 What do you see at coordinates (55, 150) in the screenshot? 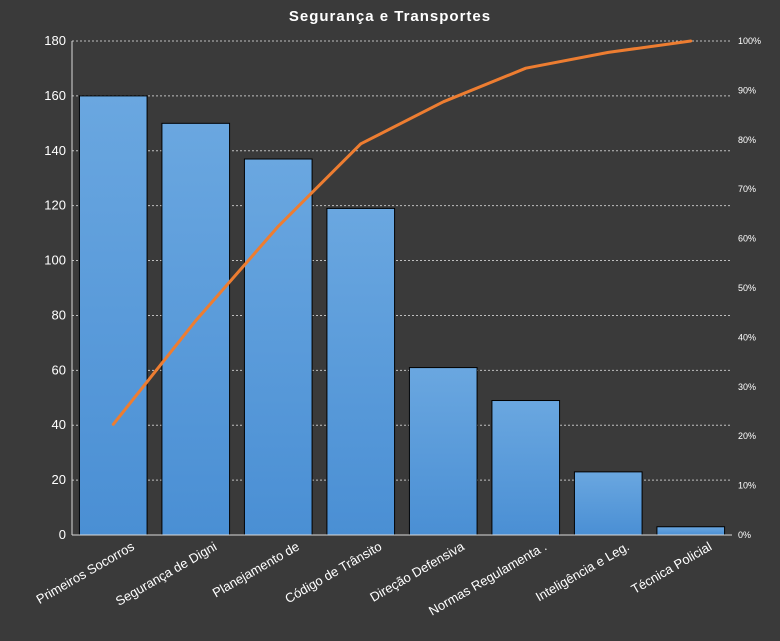
I see `y-tick-label: 140` at bounding box center [55, 150].